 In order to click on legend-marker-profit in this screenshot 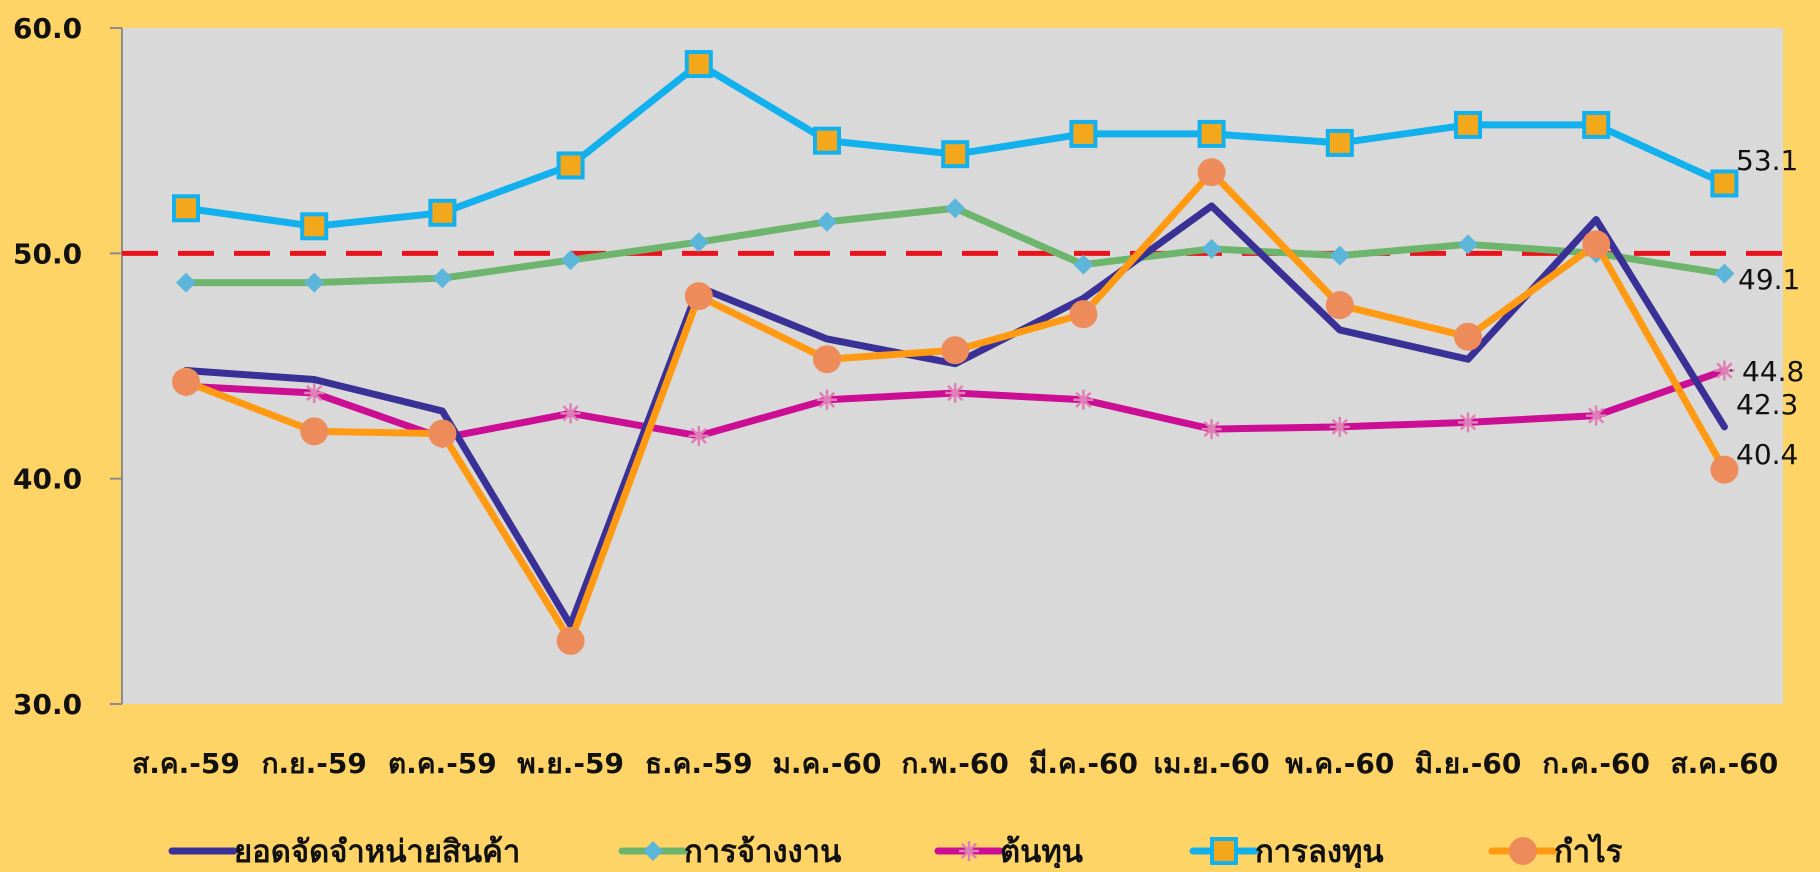, I will do `click(1523, 851)`.